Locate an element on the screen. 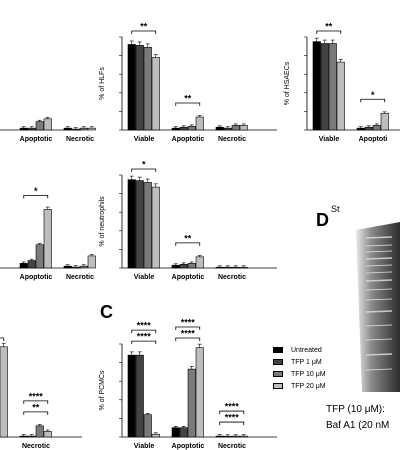 This screenshot has width=400, height=450. y-axis-label: % of neutrophils is located at coordinates (102, 221).